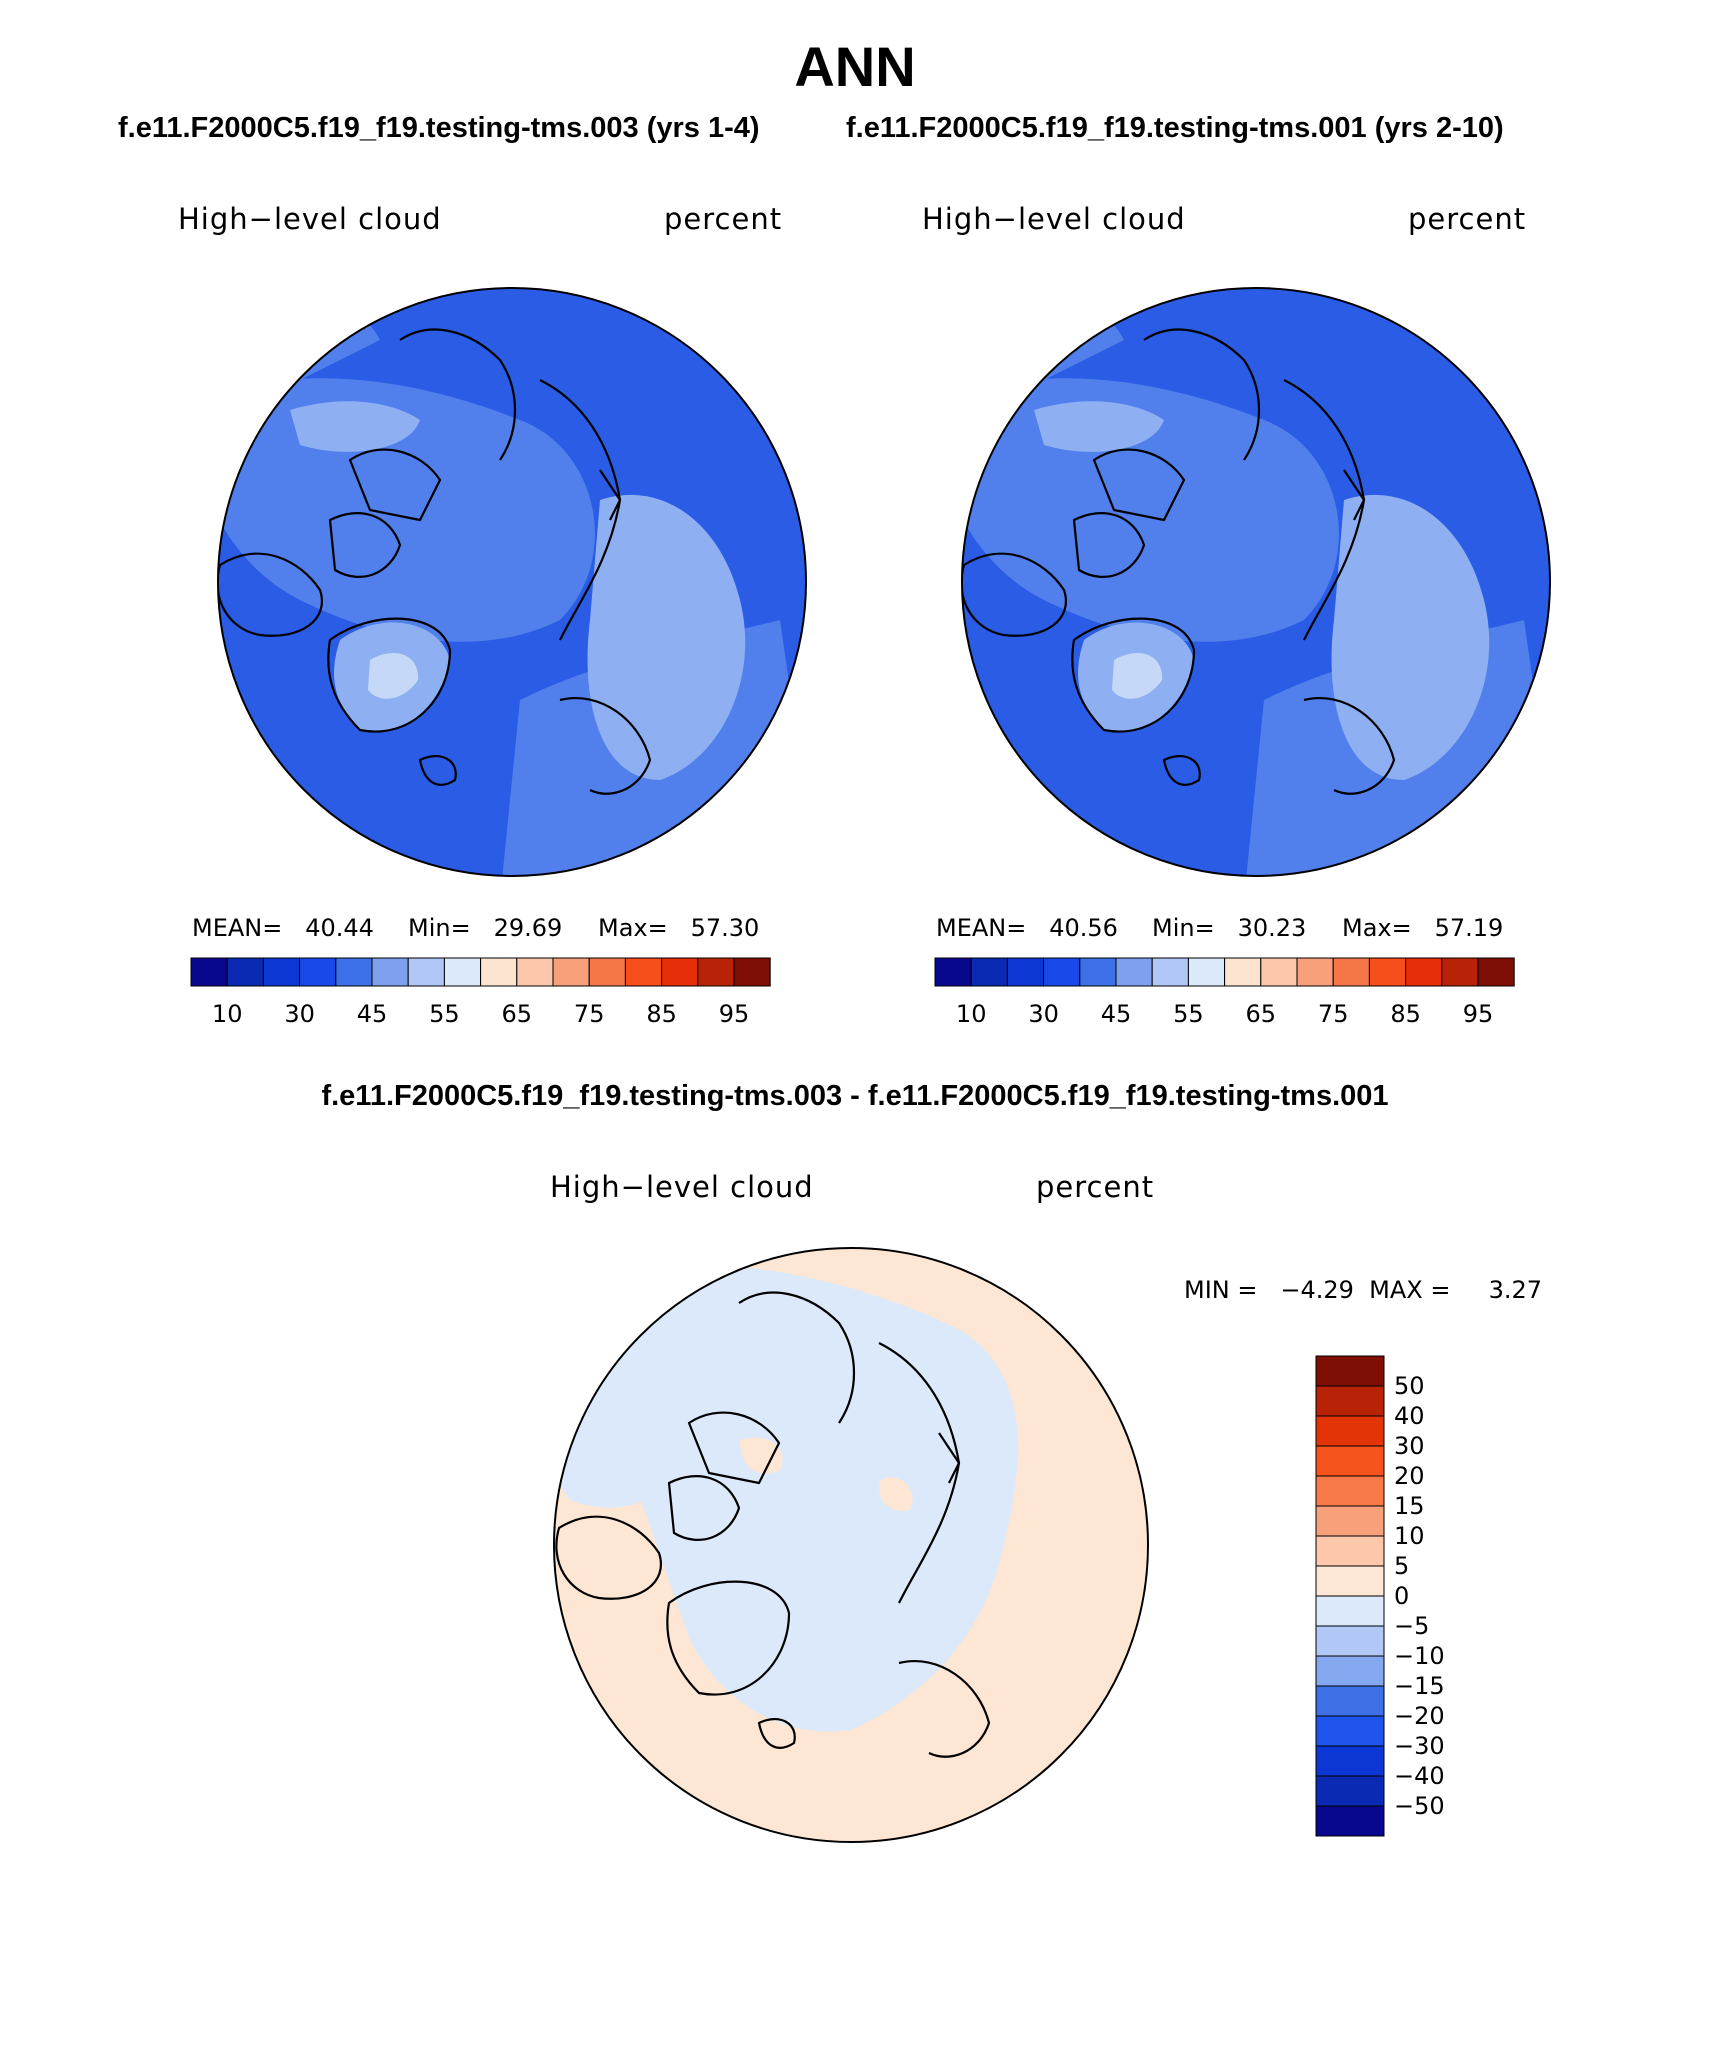 The image size is (1710, 2061). I want to click on season-title: ANN, so click(855, 66).